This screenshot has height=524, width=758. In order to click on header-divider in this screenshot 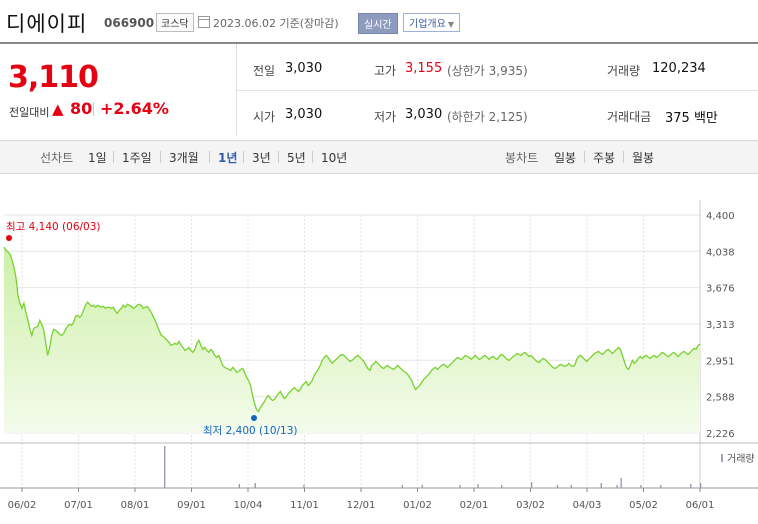, I will do `click(379, 43)`.